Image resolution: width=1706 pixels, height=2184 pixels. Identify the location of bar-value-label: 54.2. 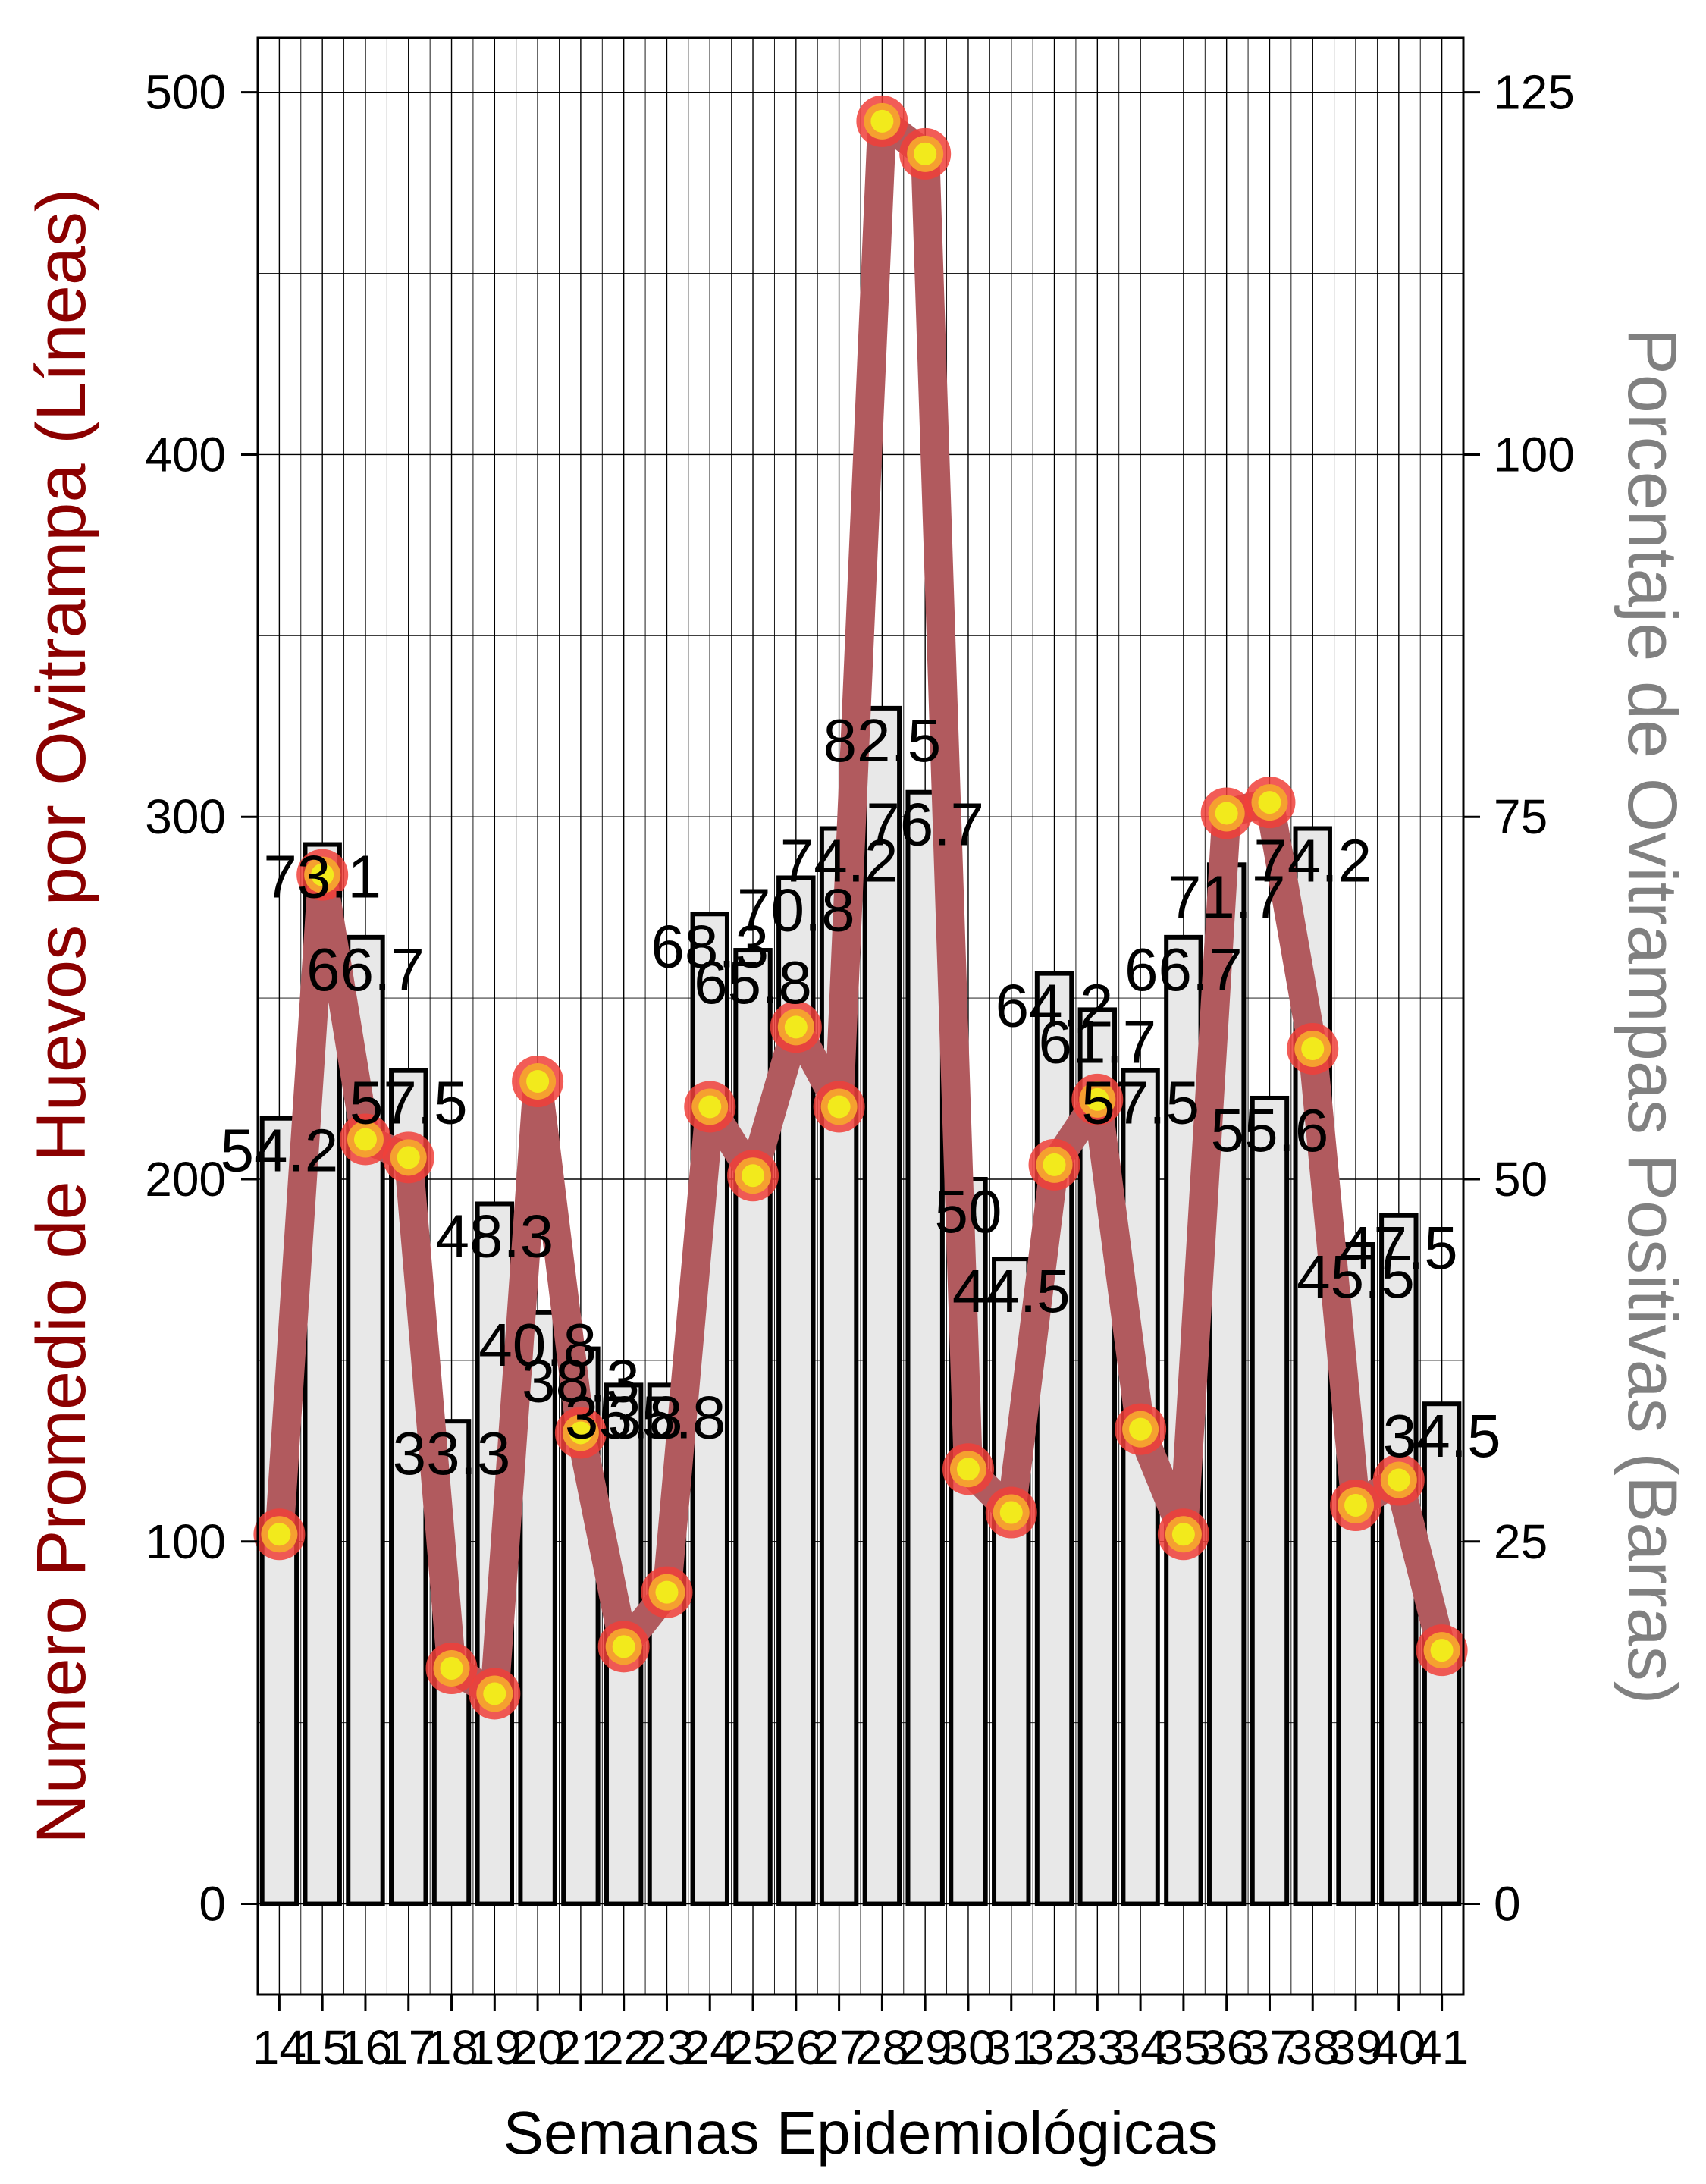
(280, 1151).